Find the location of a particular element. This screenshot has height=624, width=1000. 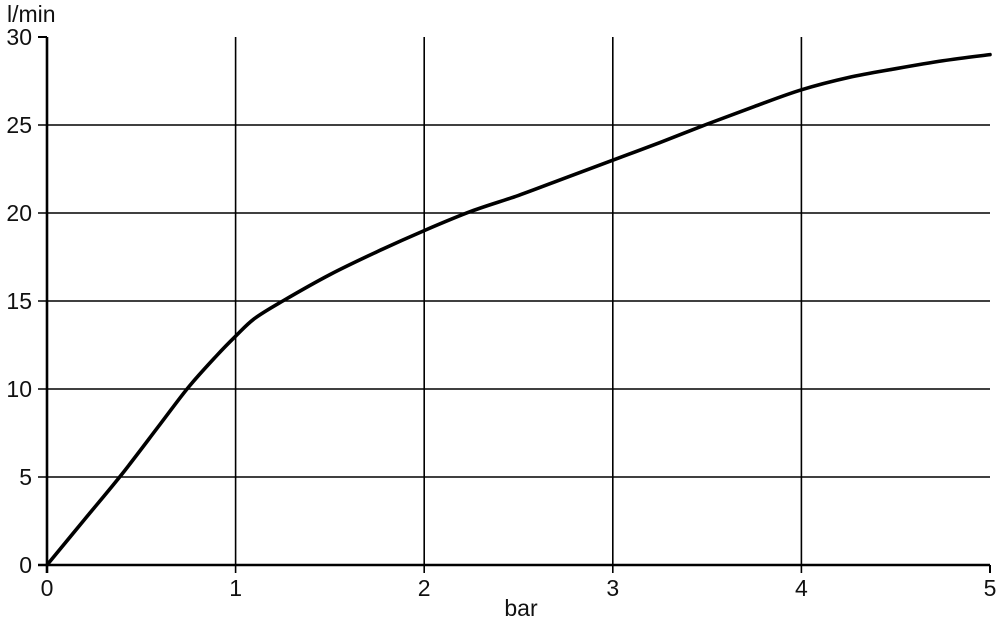

x-tick-label: 0 is located at coordinates (47, 588).